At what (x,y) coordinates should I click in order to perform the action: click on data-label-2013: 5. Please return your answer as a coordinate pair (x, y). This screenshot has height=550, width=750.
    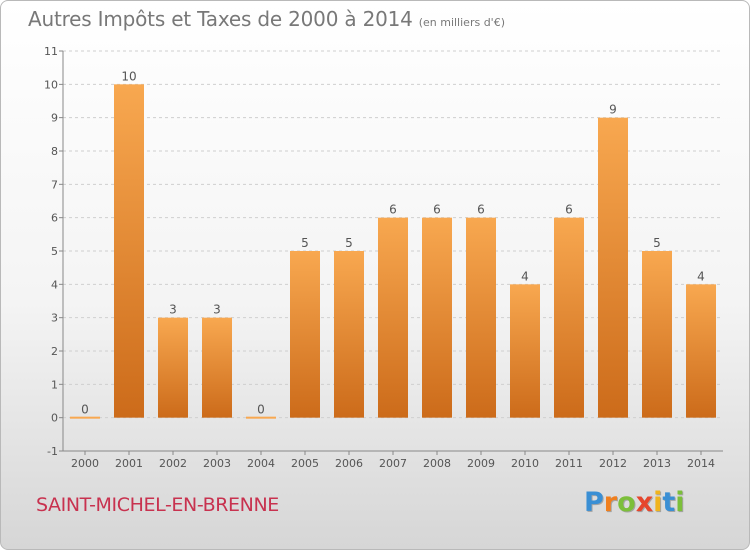
    Looking at the image, I should click on (657, 243).